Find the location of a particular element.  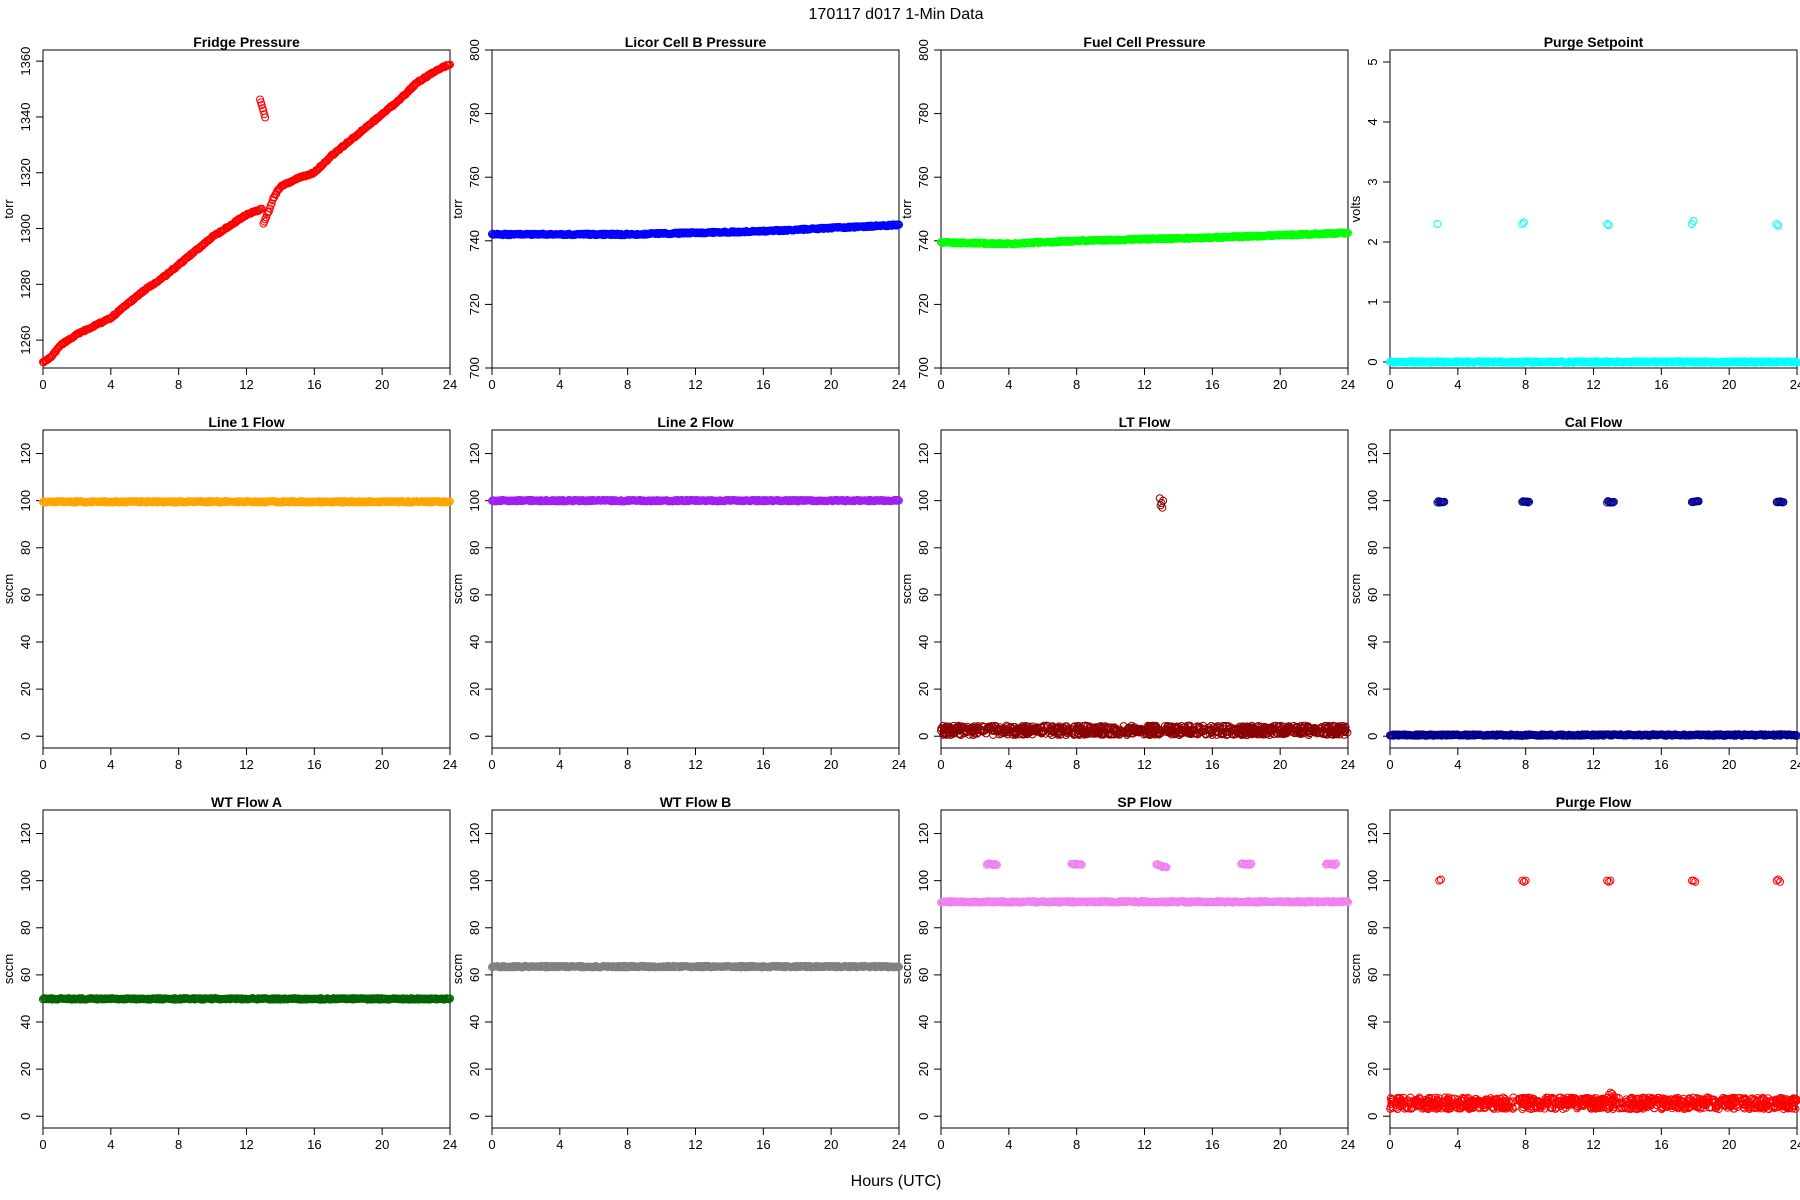

y-tick-label: 760 is located at coordinates (923, 177).